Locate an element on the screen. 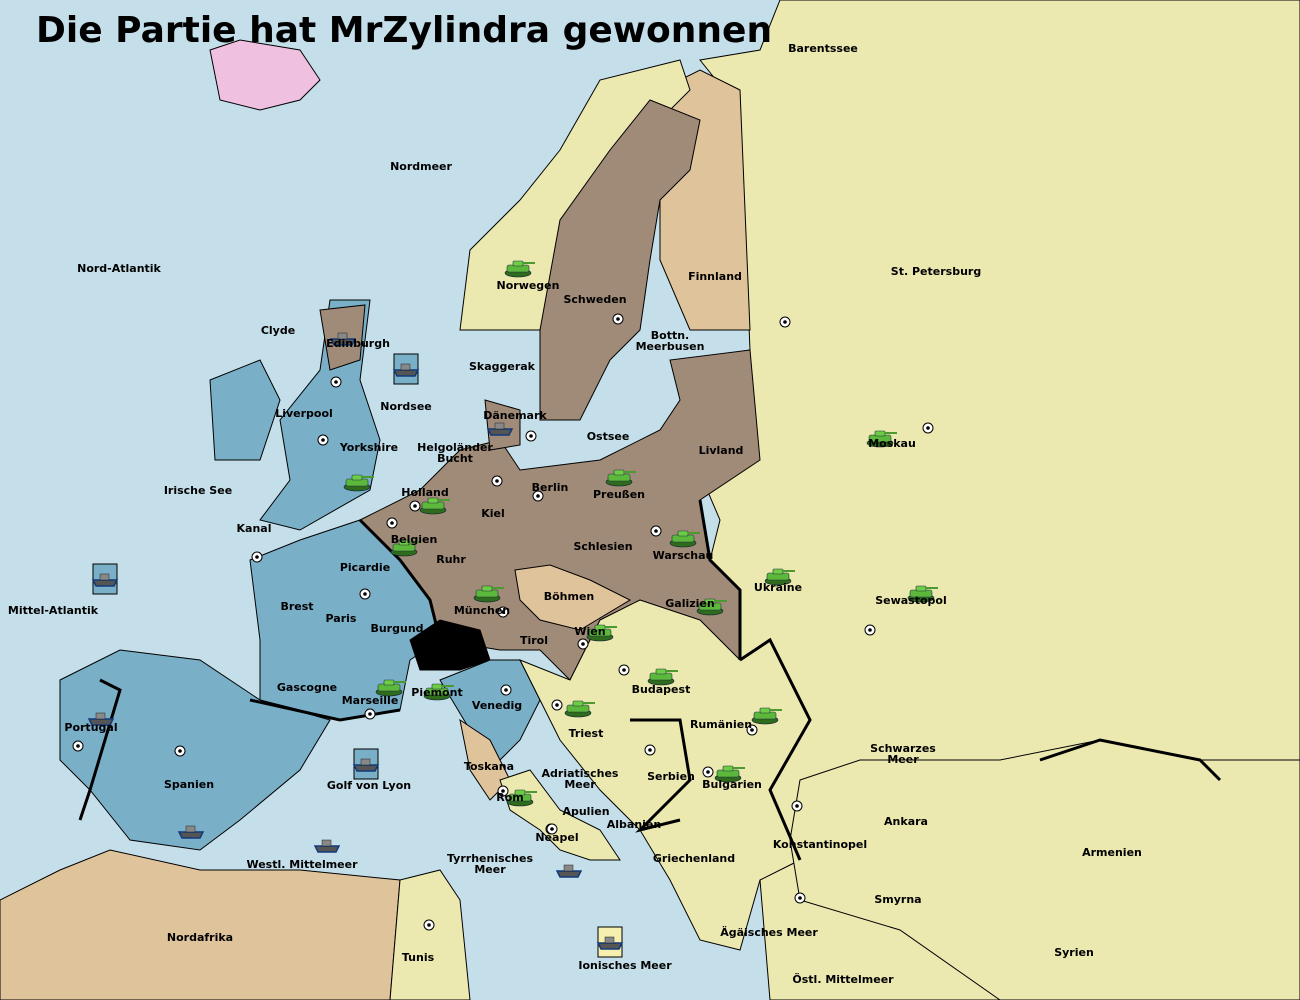 This screenshot has height=1000, width=1300. province-label: Venedig is located at coordinates (497, 705).